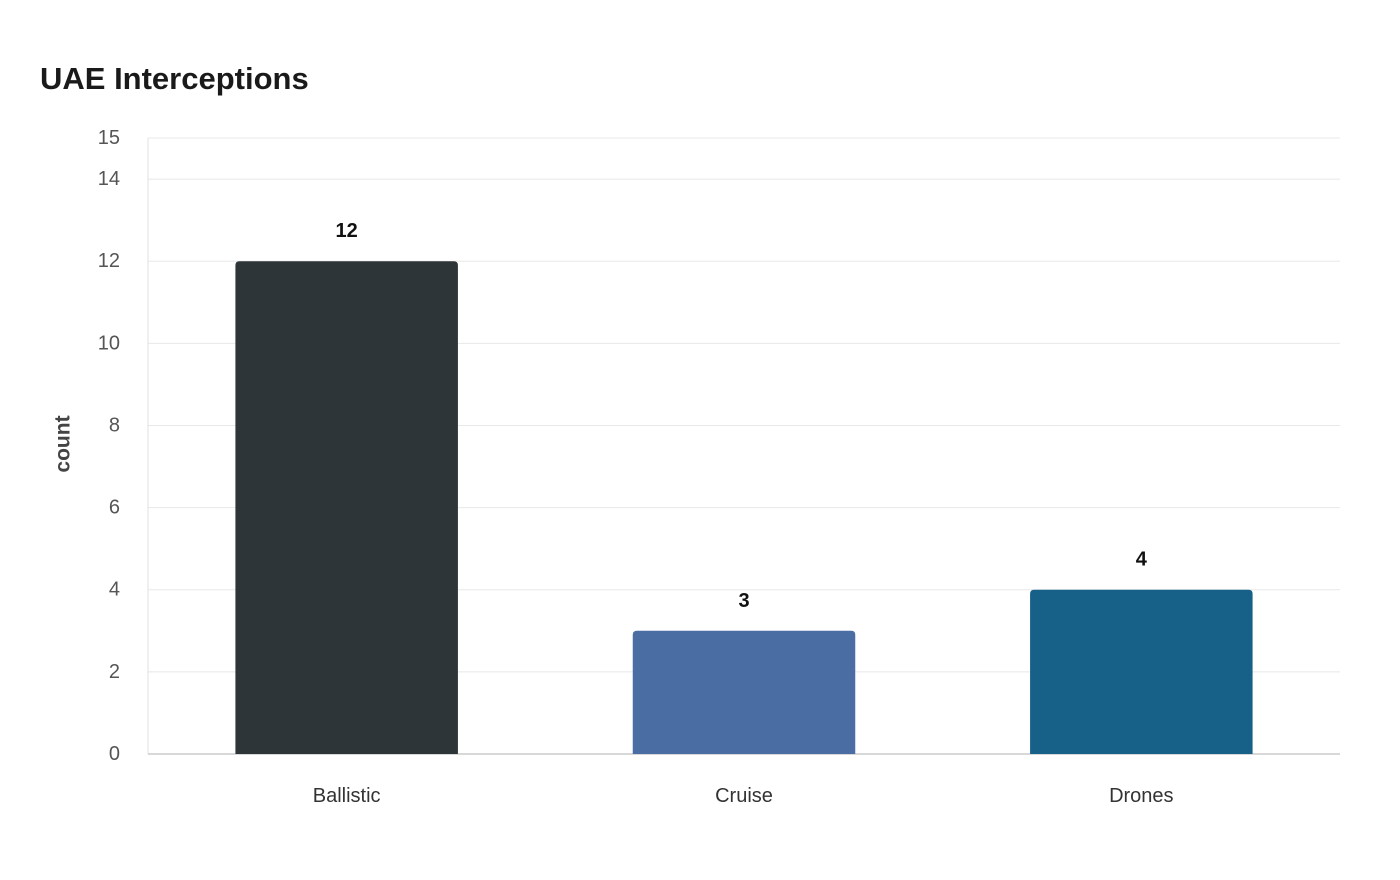 This screenshot has height=880, width=1400. I want to click on y-tick-label: 6, so click(114, 508).